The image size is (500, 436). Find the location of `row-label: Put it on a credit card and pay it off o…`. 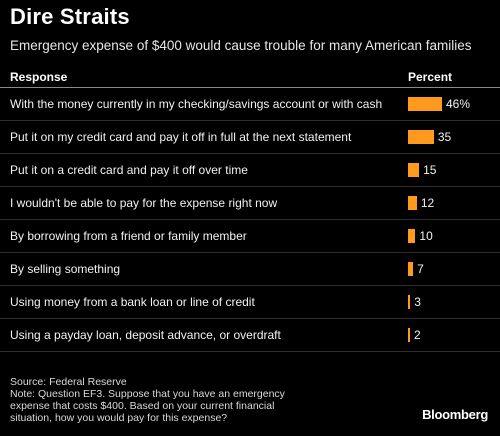

row-label: Put it on a credit card and pay it off o… is located at coordinates (129, 170).